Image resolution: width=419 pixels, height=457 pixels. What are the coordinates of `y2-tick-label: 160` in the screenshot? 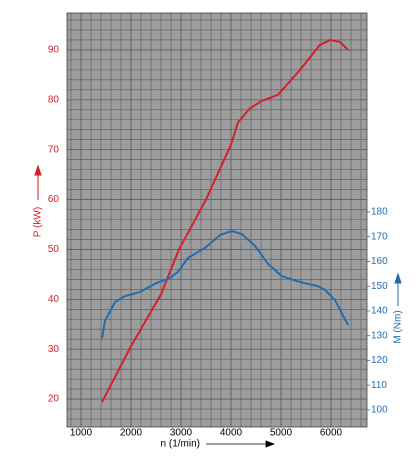 It's located at (379, 261).